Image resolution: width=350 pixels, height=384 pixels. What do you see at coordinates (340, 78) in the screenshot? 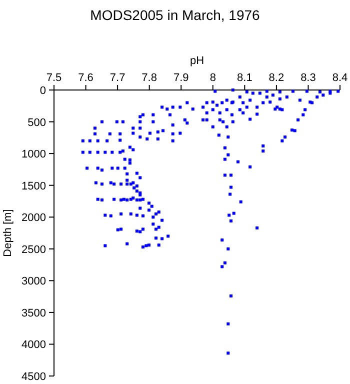
I see `x-tick-label: 8.4` at bounding box center [340, 78].